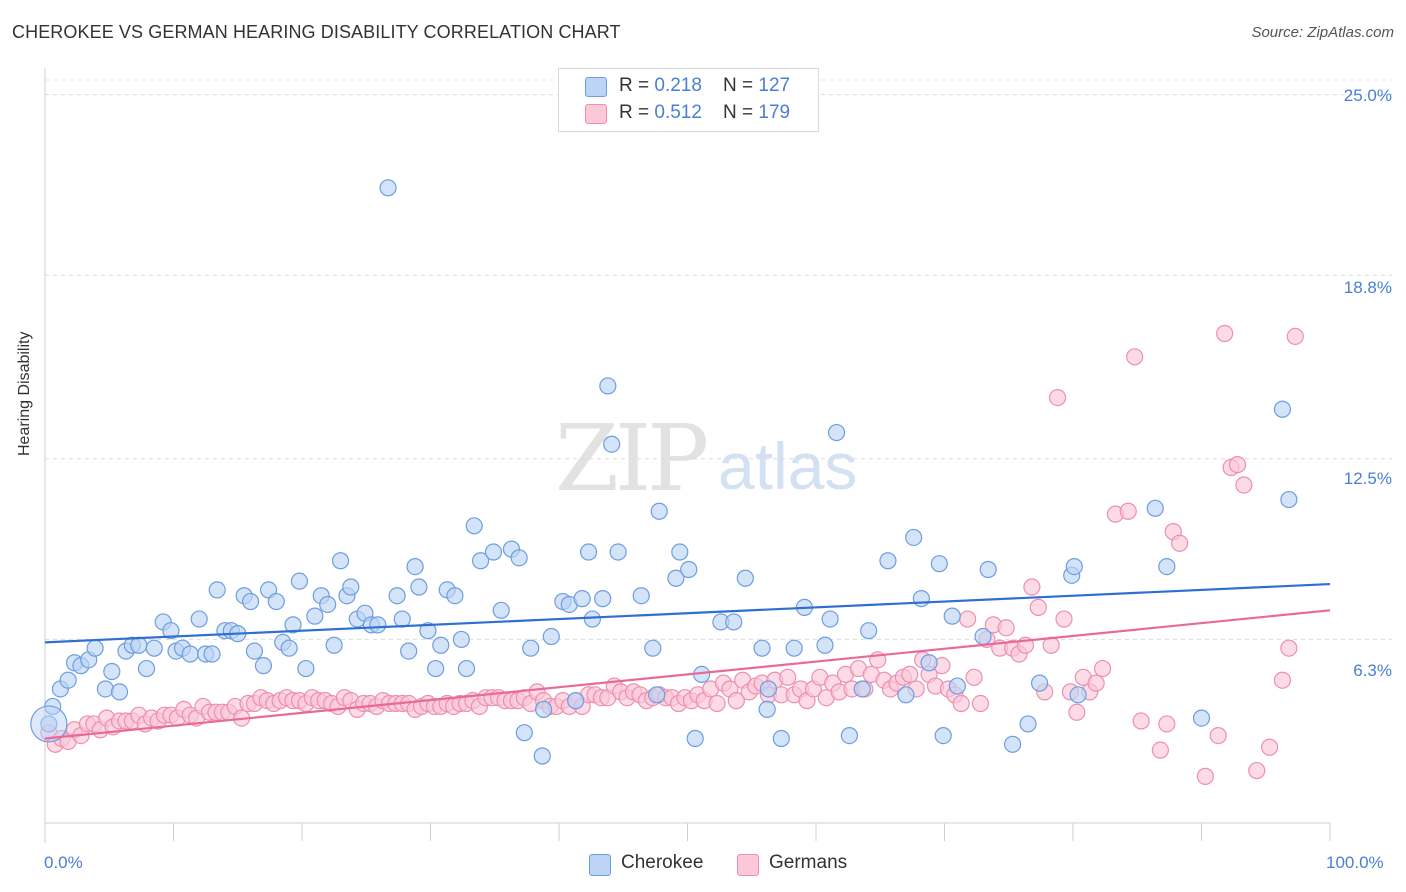  I want to click on cherokee-trend-line, so click(687, 613).